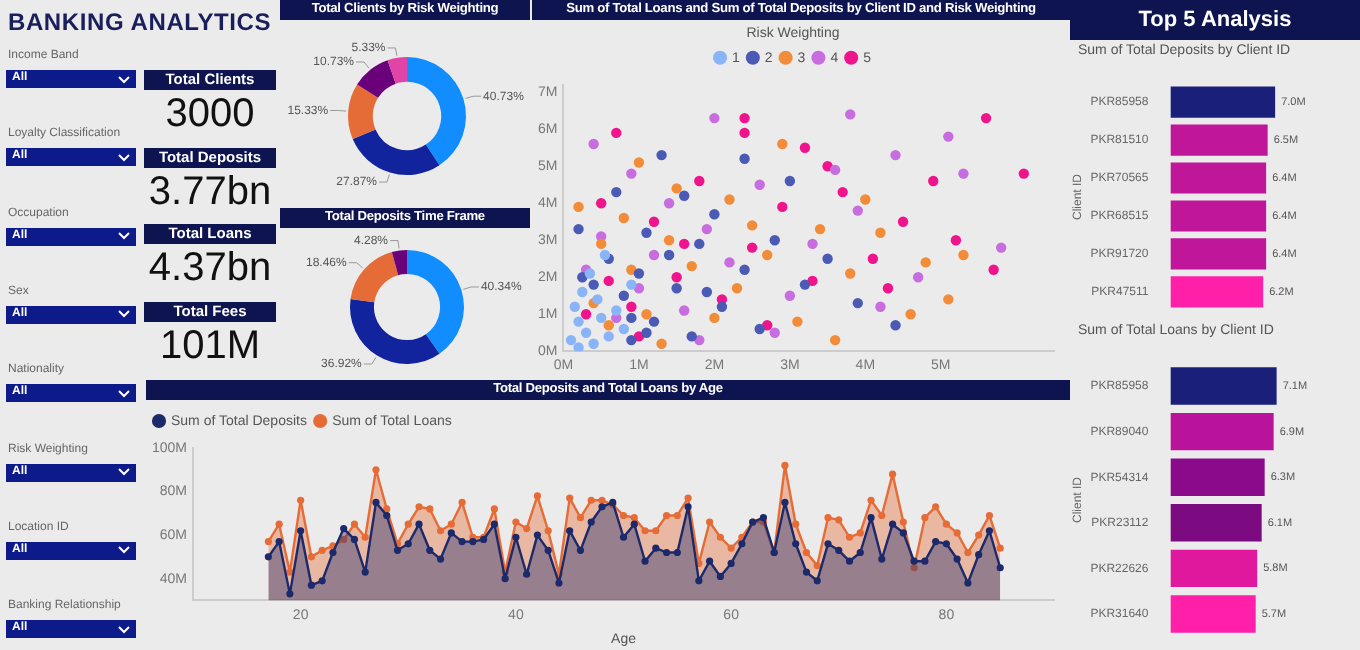 The image size is (1360, 650). Describe the element at coordinates (210, 269) in the screenshot. I see `text: 4.37bn` at that location.